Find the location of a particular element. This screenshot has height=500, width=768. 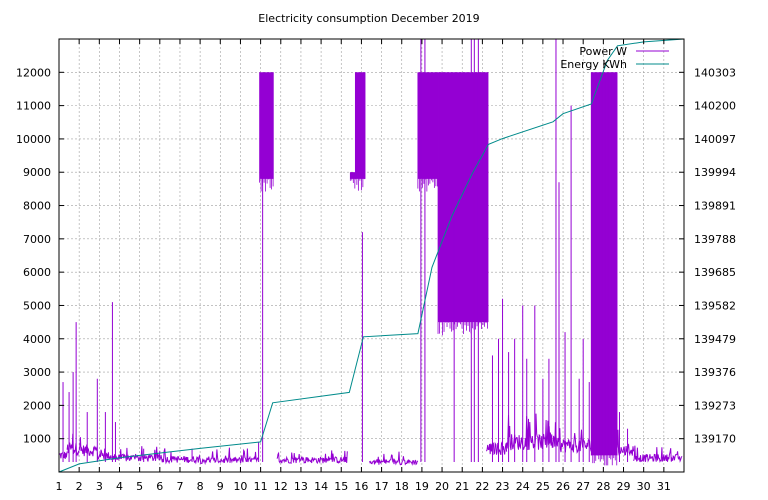

y-tick-label: 1000 is located at coordinates (37, 439).